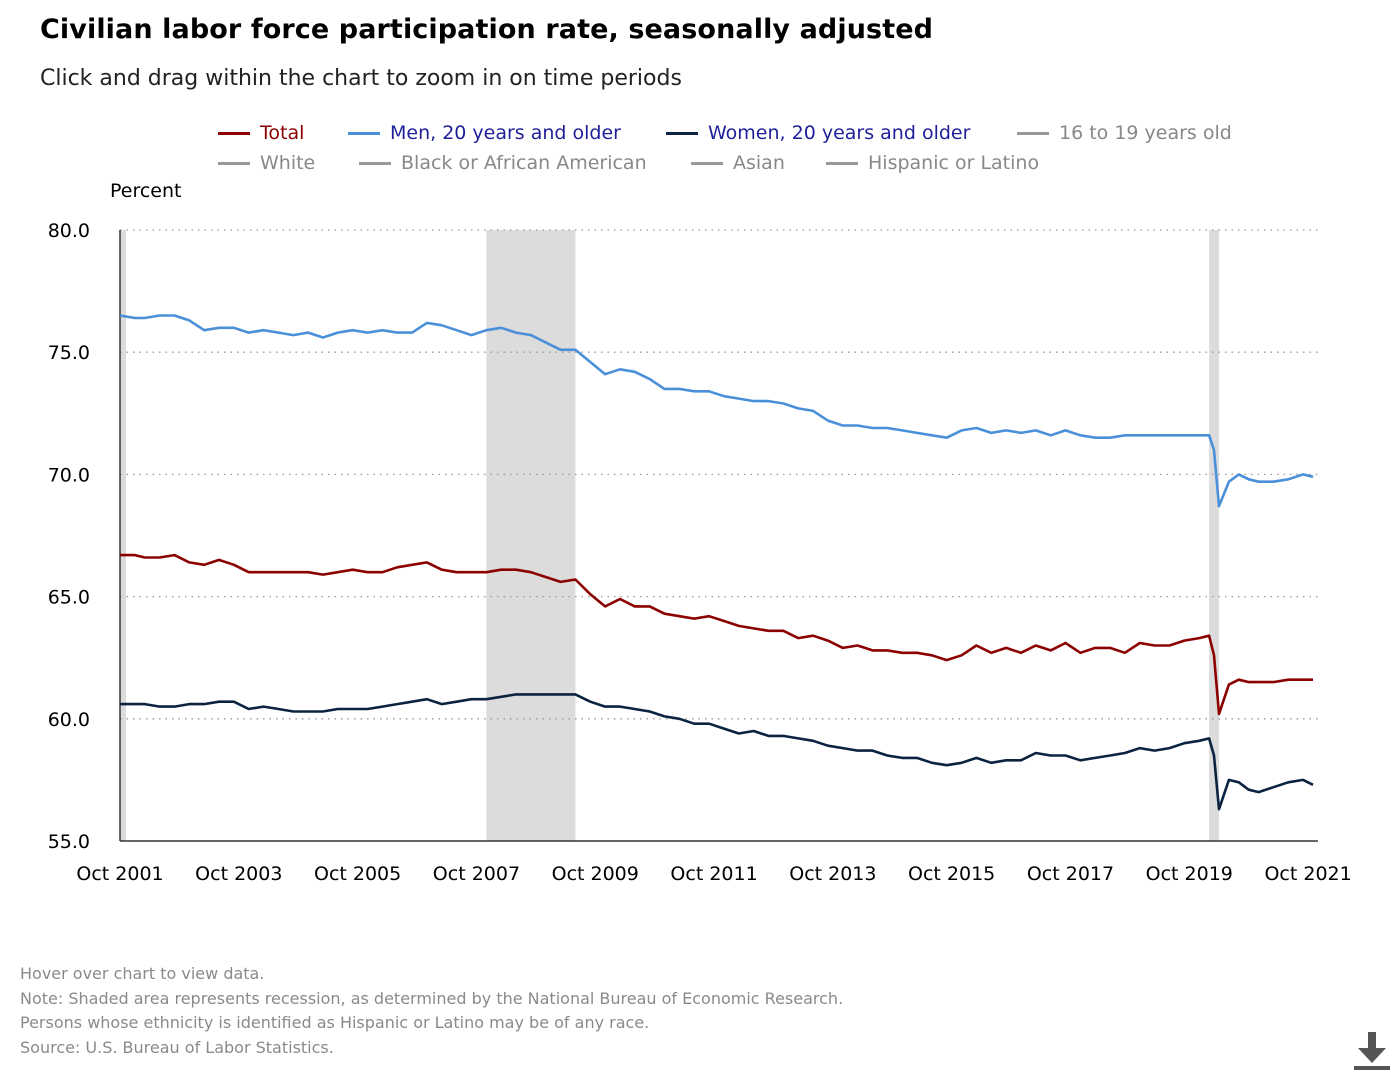 The image size is (1400, 1080). I want to click on legend-label: Hispanic or Latino, so click(954, 163).